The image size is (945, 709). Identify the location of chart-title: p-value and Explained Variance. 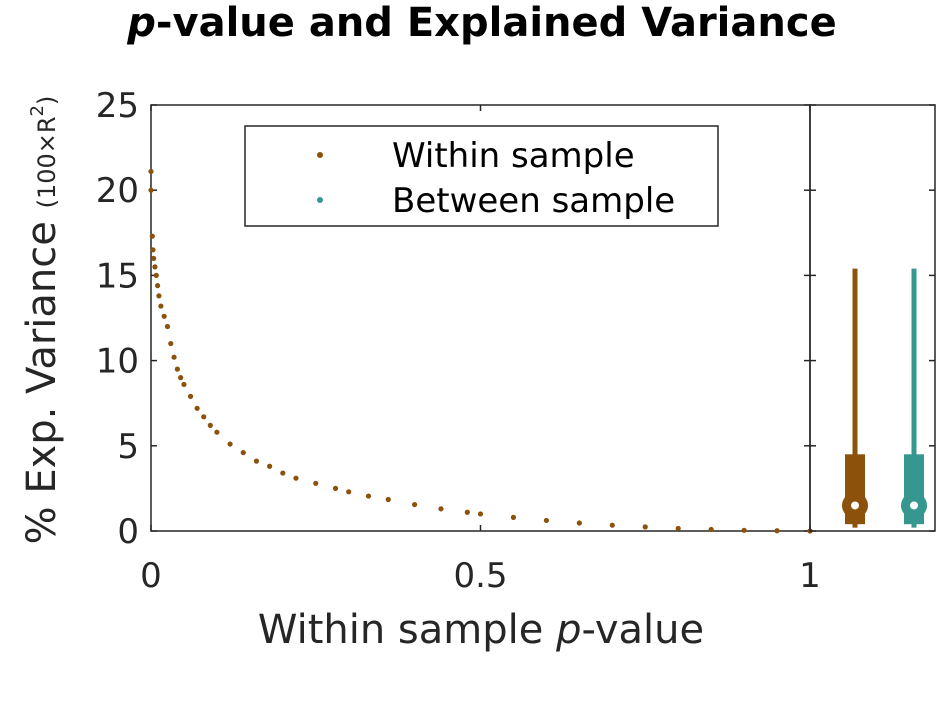
(481, 23).